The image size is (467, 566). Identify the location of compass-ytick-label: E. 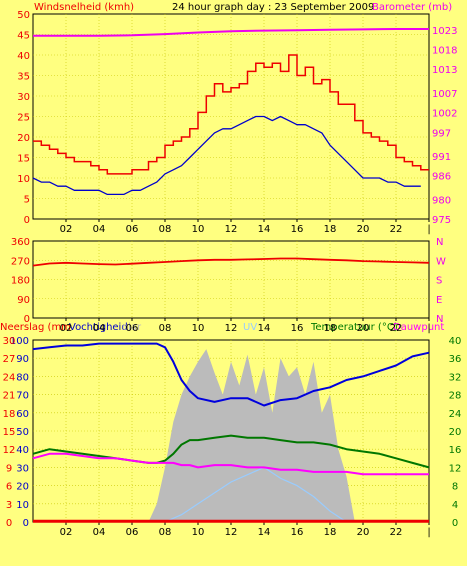
(439, 300).